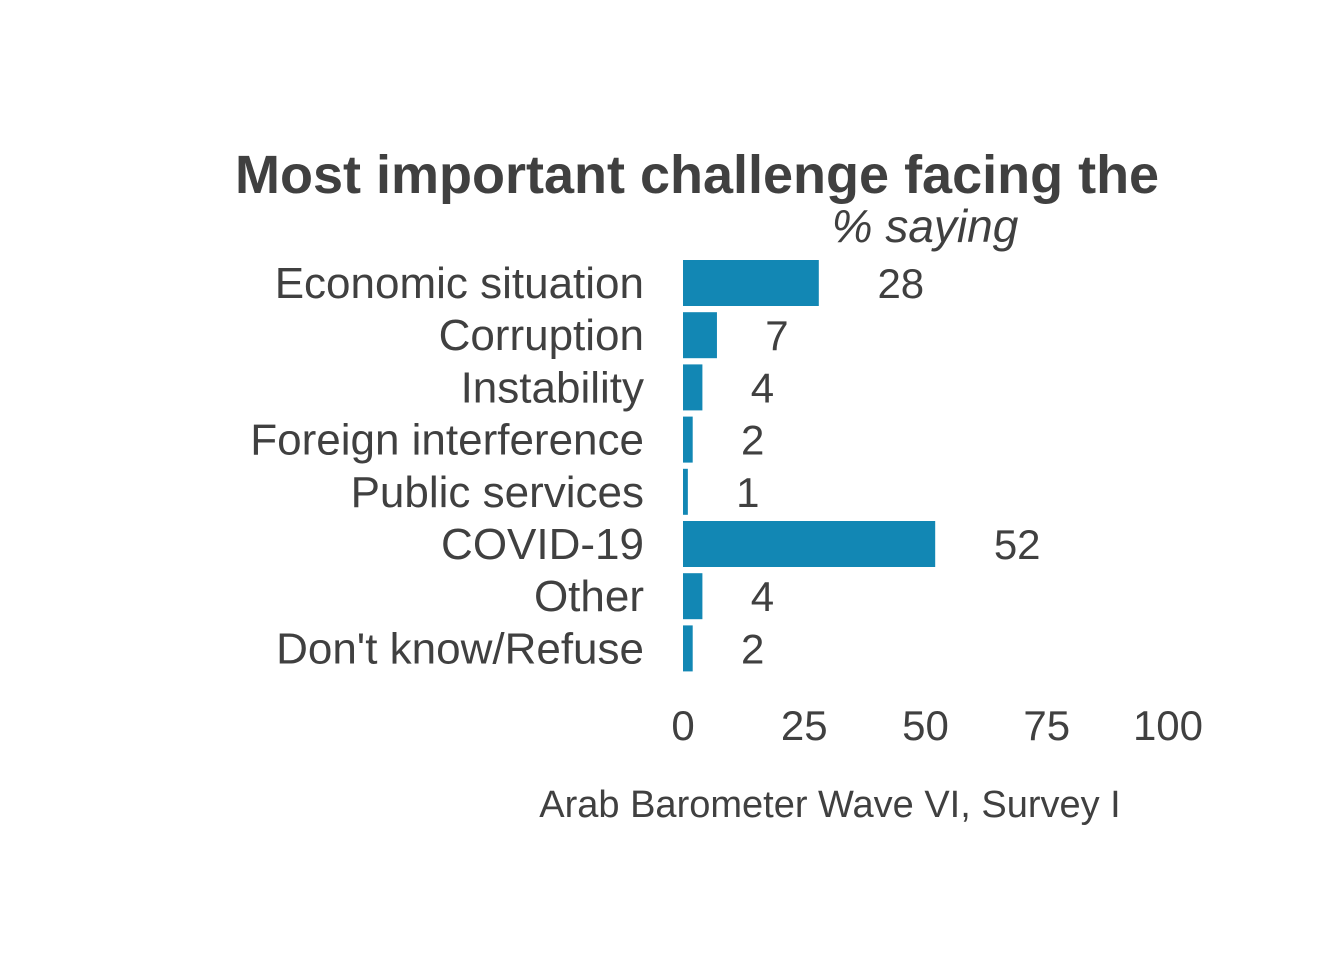 The height and width of the screenshot is (960, 1344). Describe the element at coordinates (589, 596) in the screenshot. I see `category-label: Other` at that location.